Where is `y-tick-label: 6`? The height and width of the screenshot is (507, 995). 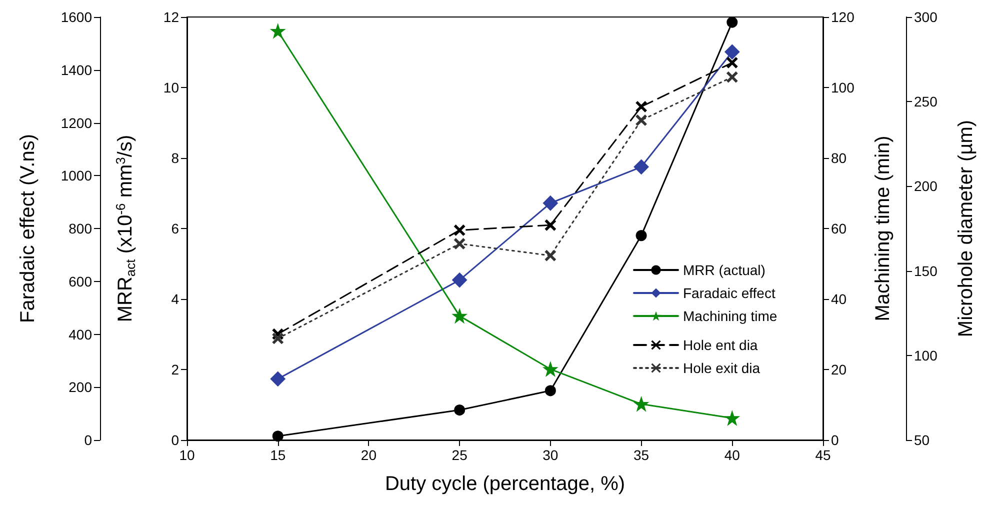
y-tick-label: 6 is located at coordinates (175, 228).